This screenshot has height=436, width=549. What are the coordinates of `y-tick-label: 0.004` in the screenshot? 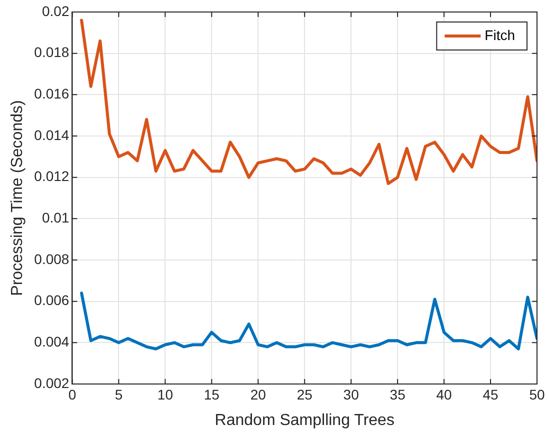 It's located at (52, 342).